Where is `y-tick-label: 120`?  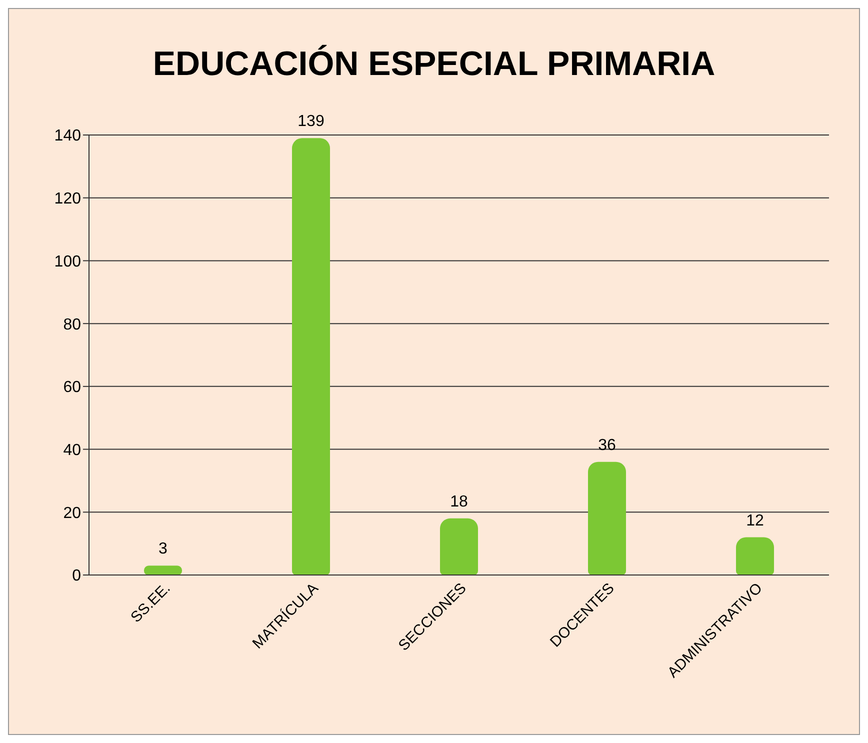 y-tick-label: 120 is located at coordinates (68, 199).